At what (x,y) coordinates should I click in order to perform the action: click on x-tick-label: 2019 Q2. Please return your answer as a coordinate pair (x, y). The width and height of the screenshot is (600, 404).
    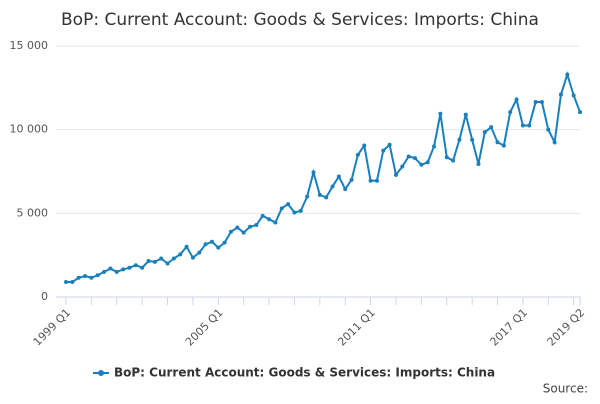
    Looking at the image, I should click on (566, 327).